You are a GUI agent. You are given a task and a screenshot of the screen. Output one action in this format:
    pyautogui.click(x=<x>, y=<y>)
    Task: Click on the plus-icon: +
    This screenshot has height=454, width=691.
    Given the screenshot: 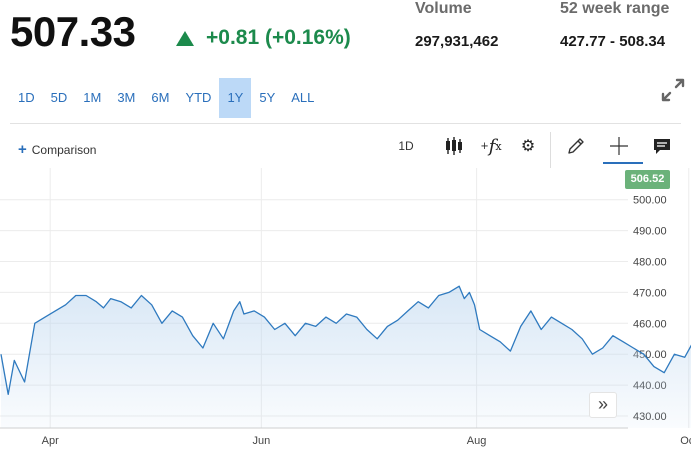 What is the action you would take?
    pyautogui.click(x=22, y=149)
    